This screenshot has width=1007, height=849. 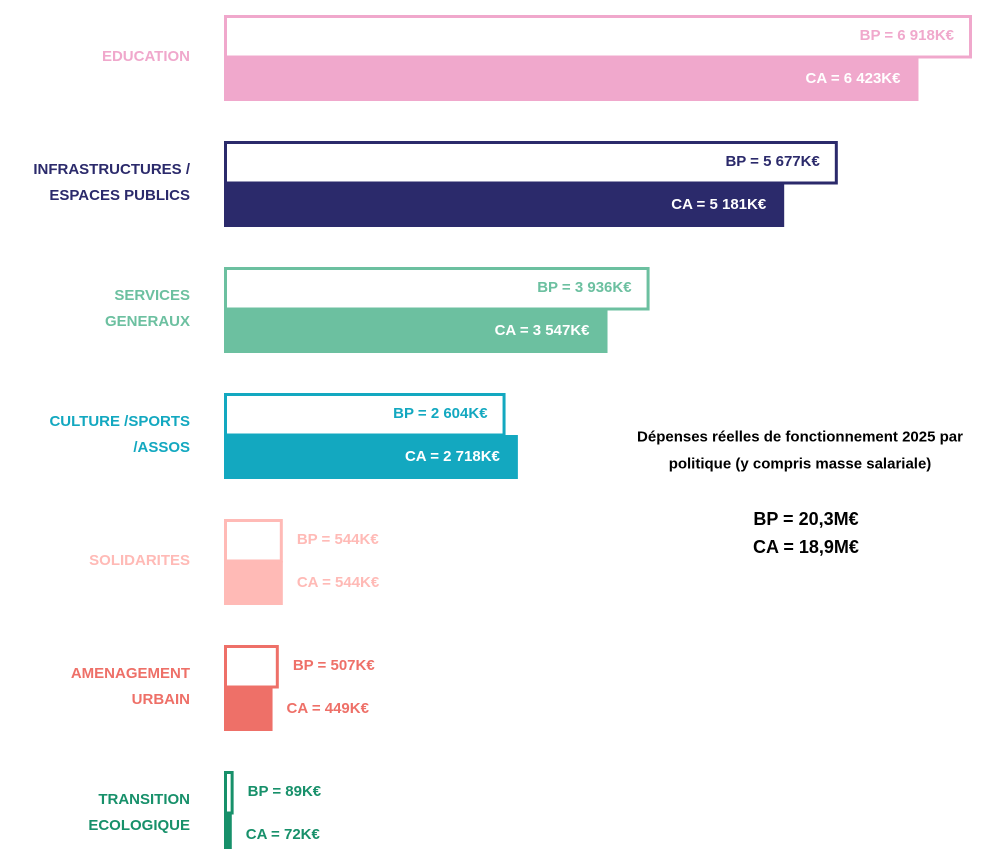 I want to click on category-label: CULTURE /SPORTS/ASSOS, so click(x=119, y=434).